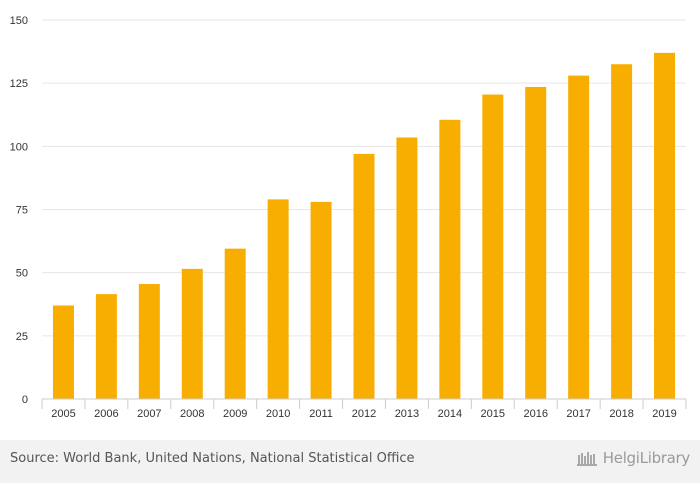  Describe the element at coordinates (646, 458) in the screenshot. I see `brand-name: HelgiLibrary` at that location.